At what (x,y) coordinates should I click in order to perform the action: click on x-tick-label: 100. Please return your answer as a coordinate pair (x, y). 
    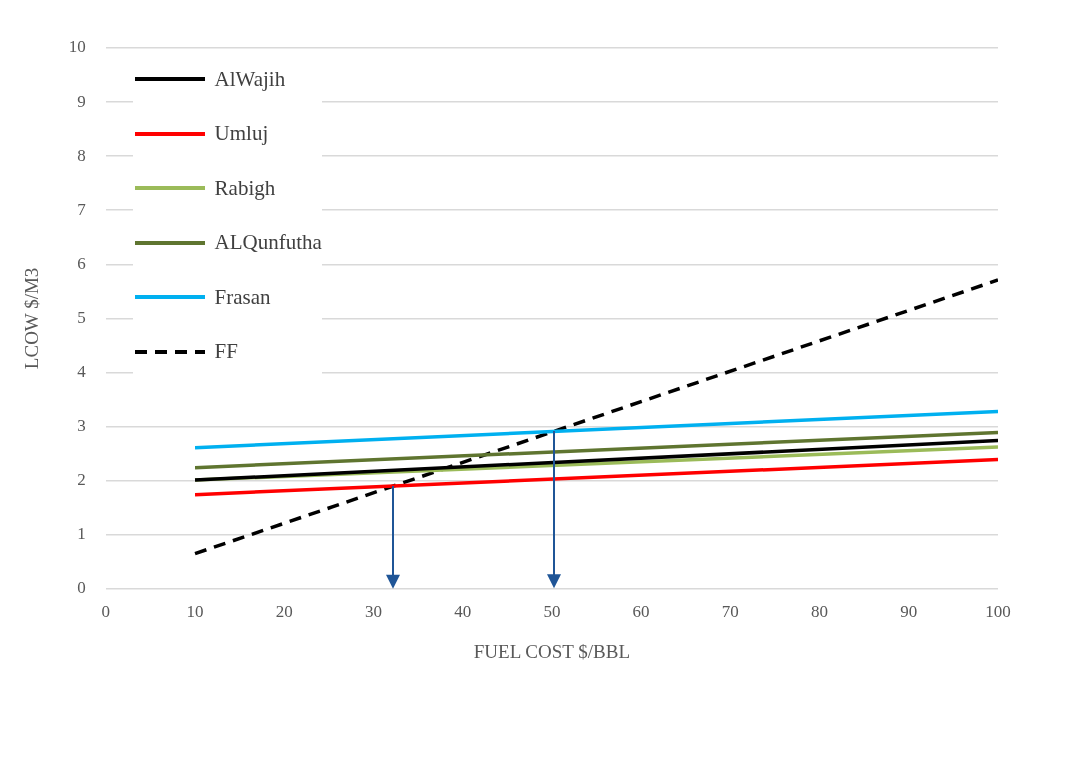
    Looking at the image, I should click on (998, 612).